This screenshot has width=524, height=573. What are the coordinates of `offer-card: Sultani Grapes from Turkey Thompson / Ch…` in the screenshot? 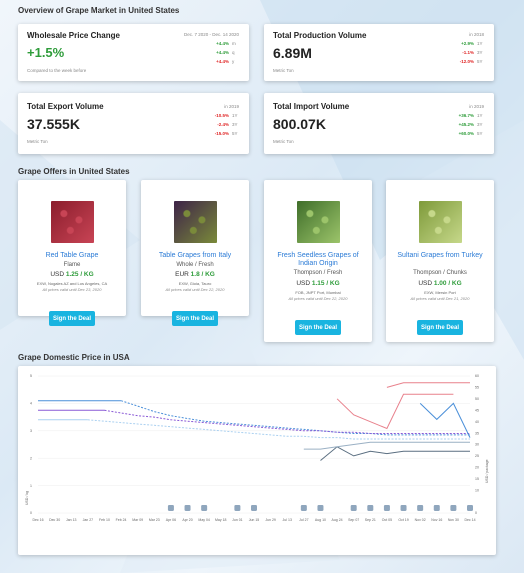 It's located at (440, 261).